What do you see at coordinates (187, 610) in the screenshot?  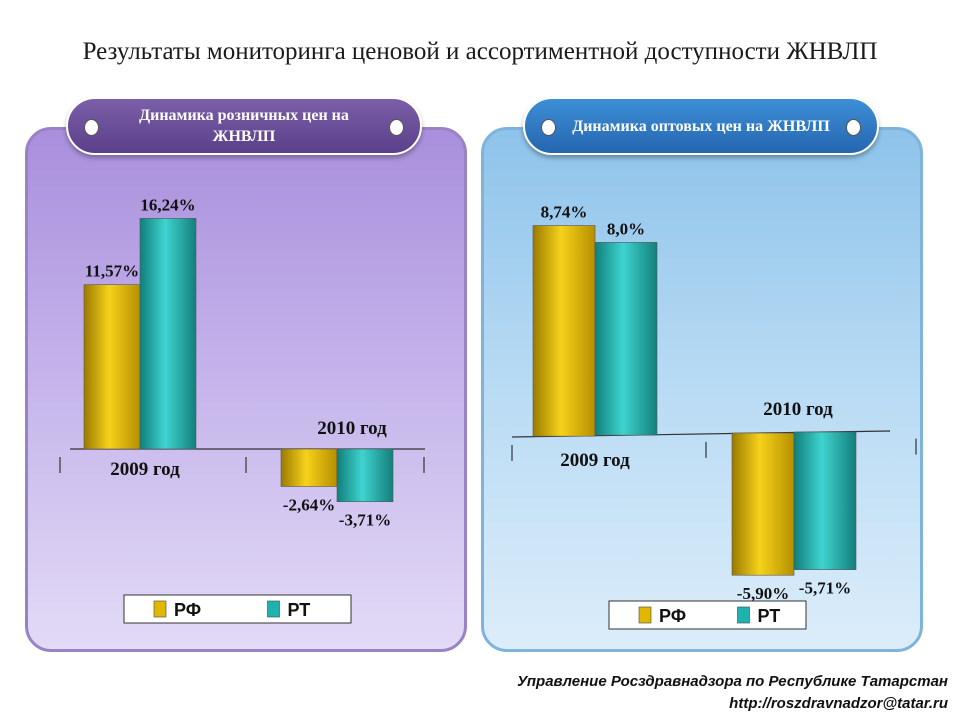 I see `retail-legend-label-rf: РФ` at bounding box center [187, 610].